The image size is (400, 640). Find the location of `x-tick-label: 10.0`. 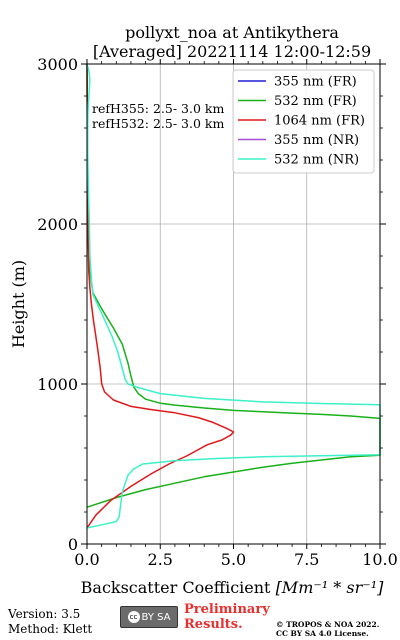

x-tick-label: 10.0 is located at coordinates (380, 559).